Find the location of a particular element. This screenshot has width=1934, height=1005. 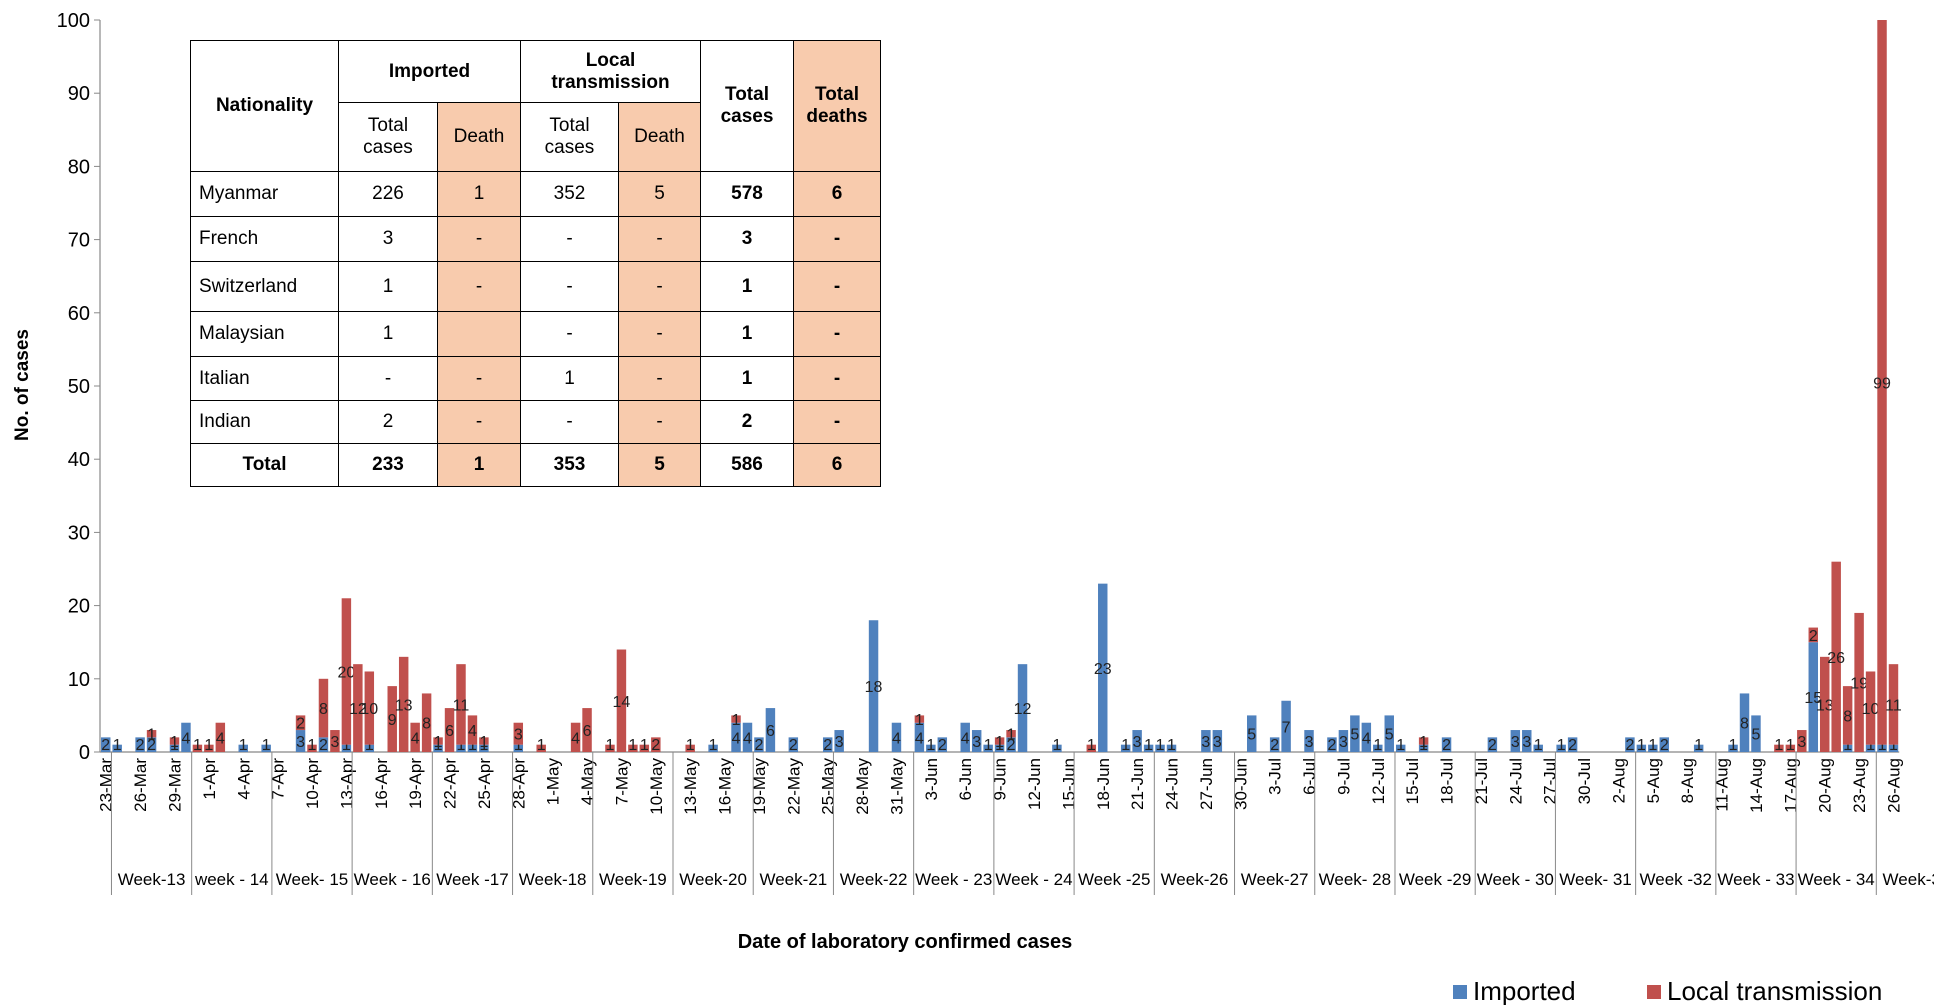

legend-label: Local transmission is located at coordinates (1774, 990).